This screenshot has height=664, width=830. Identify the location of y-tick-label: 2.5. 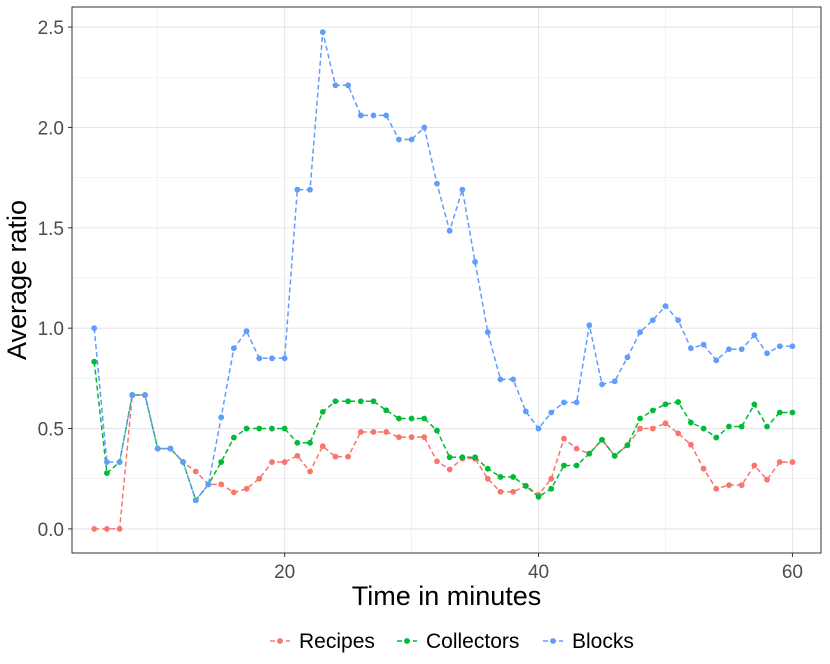
(51, 28).